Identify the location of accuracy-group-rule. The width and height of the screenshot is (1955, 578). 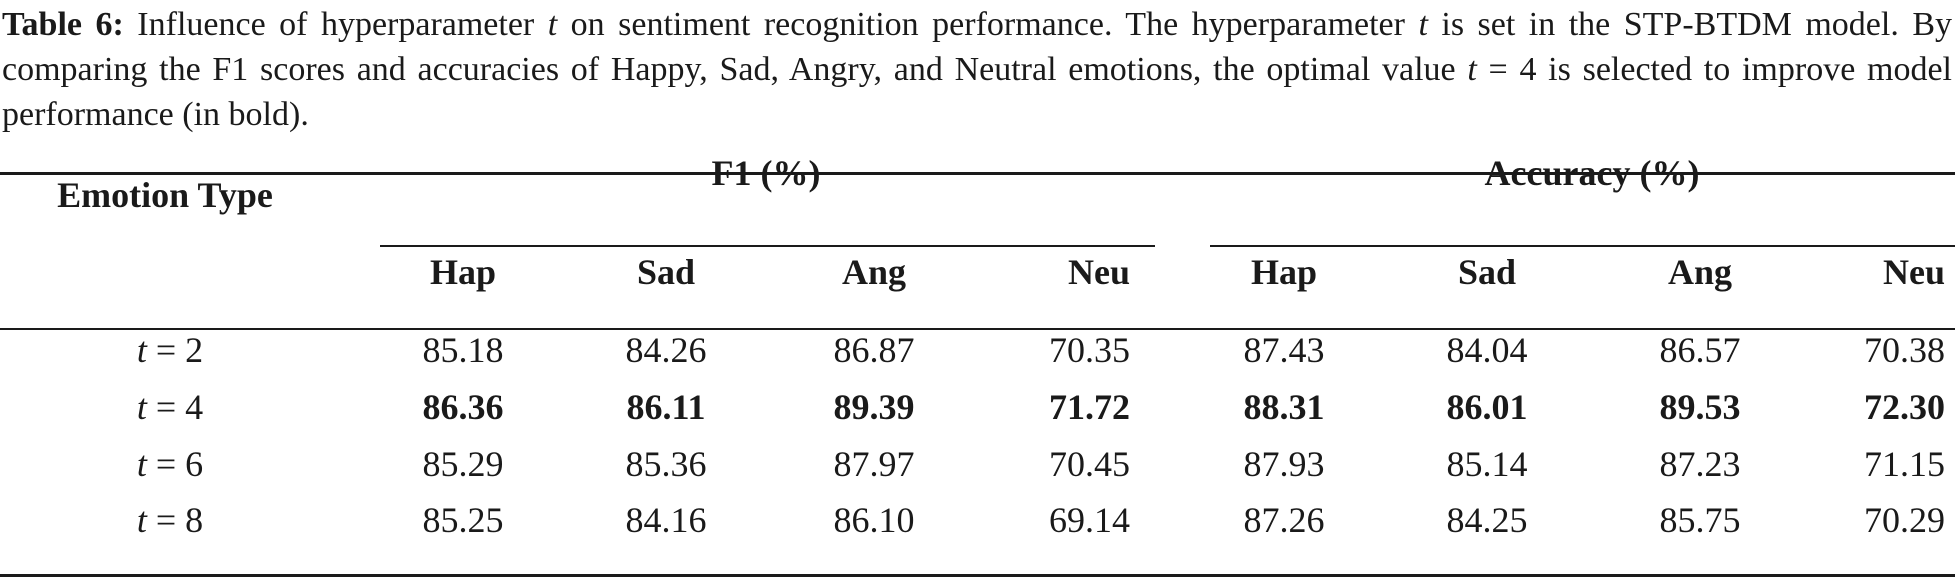
(1582, 246).